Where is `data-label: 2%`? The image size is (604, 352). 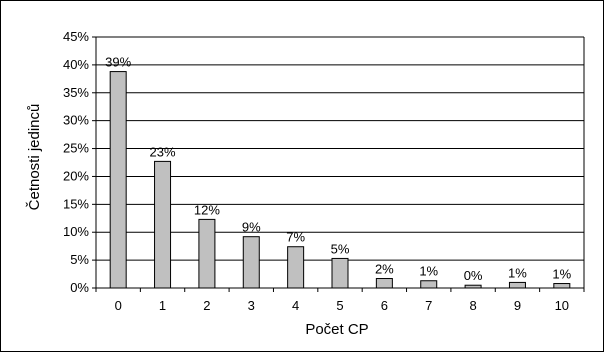
data-label: 2% is located at coordinates (384, 269).